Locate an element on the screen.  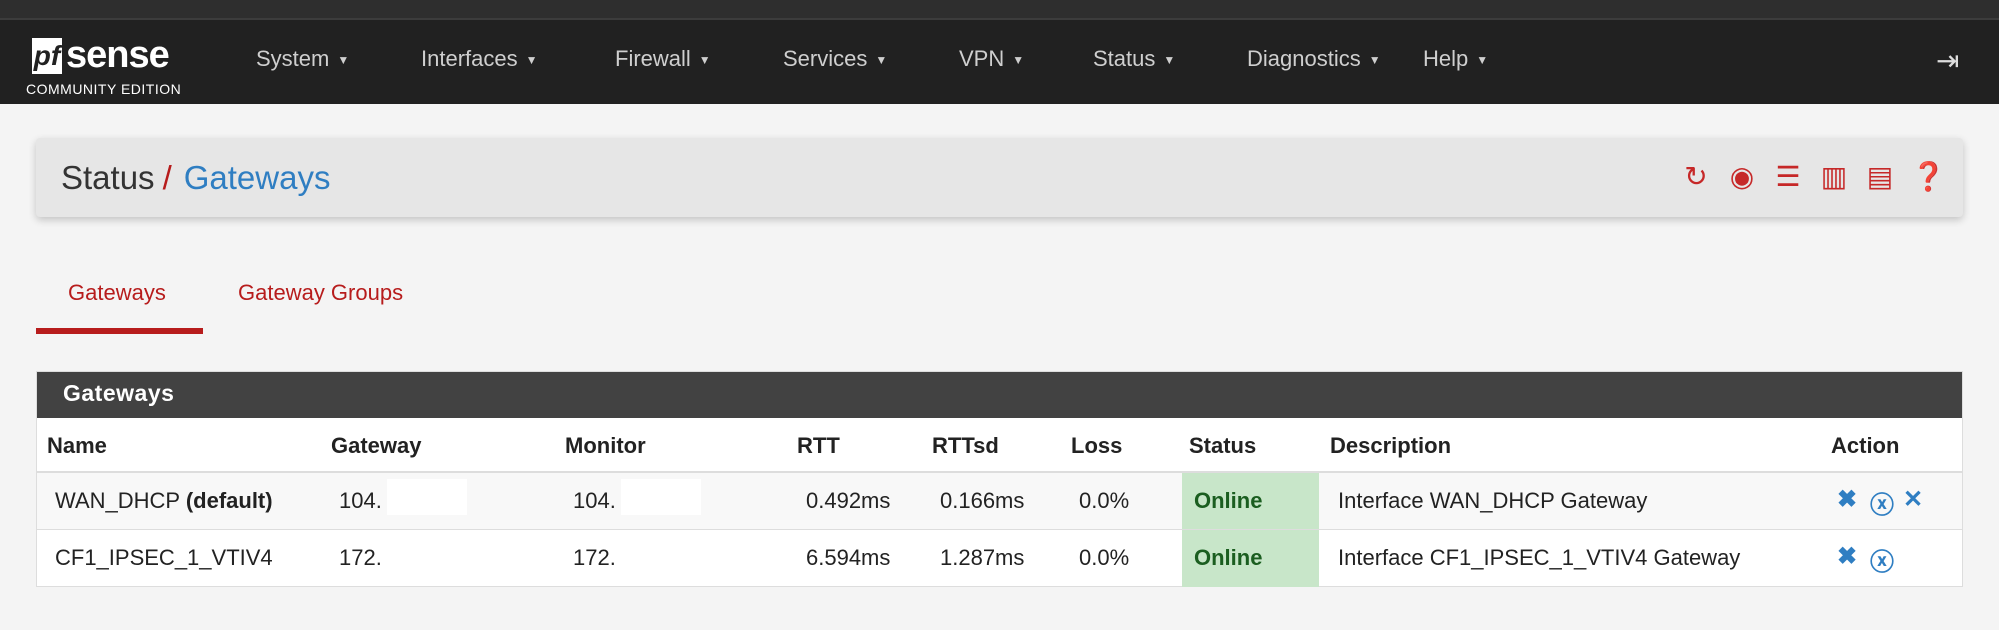
nav-firewall: Firewall ▼ is located at coordinates (663, 58).